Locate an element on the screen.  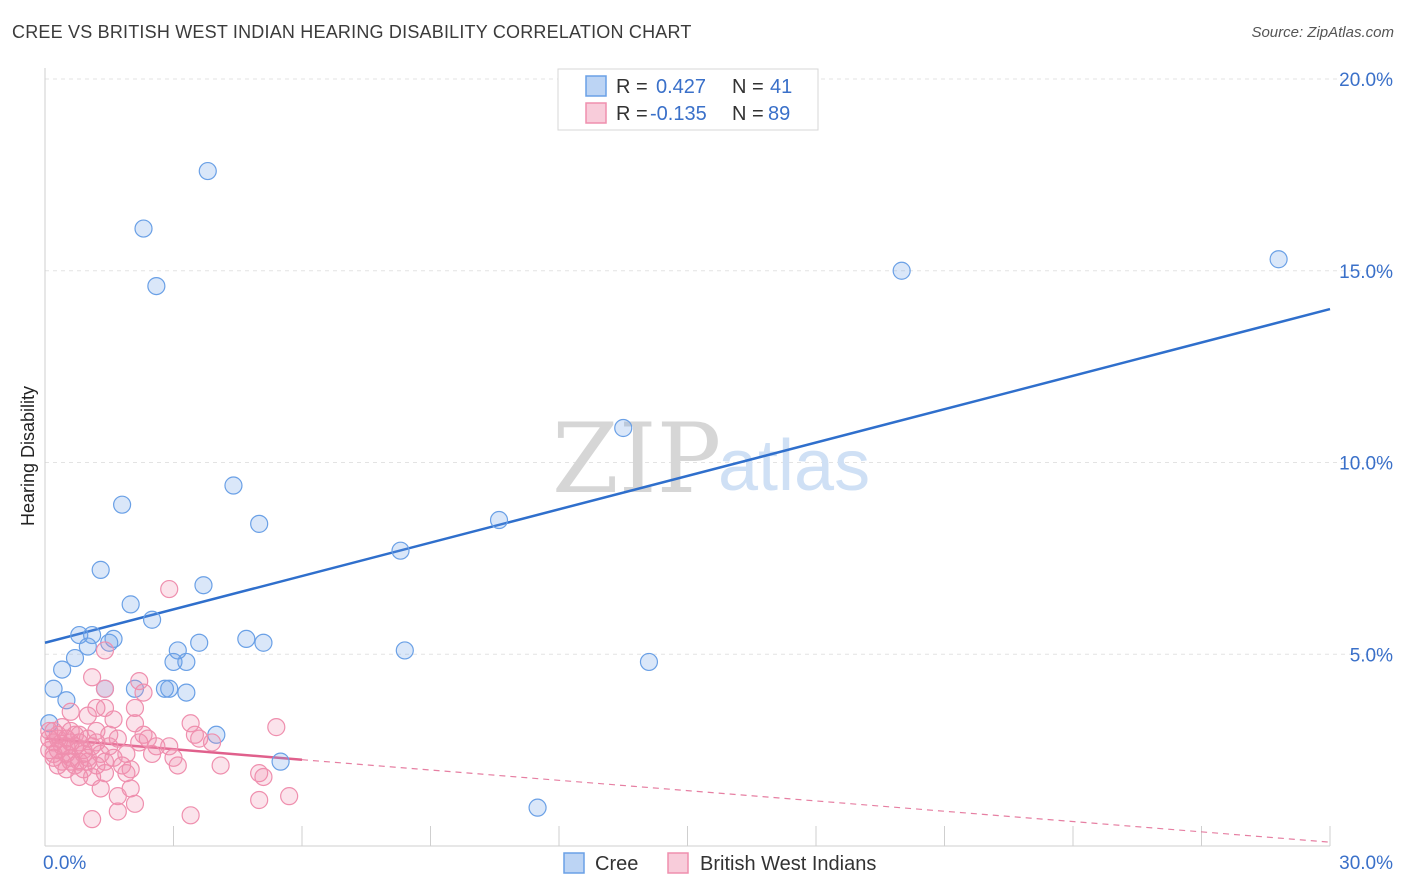
legend-n-value-bwi: 89 is located at coordinates (779, 114).